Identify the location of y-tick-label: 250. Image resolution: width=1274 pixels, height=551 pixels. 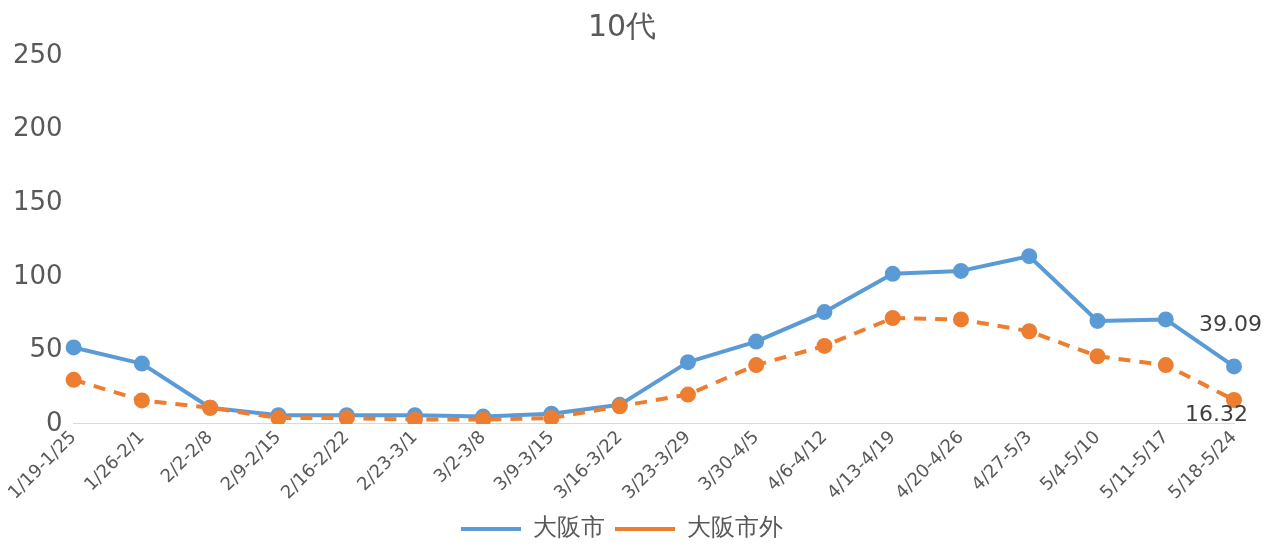
(37, 53).